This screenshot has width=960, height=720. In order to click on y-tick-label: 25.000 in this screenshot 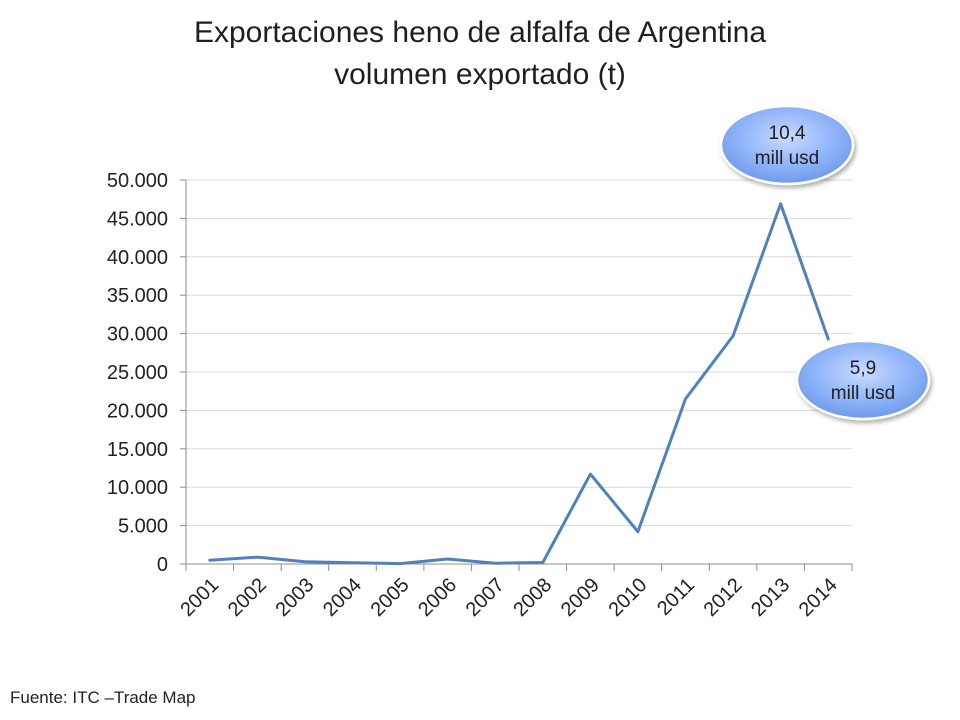, I will do `click(137, 373)`.